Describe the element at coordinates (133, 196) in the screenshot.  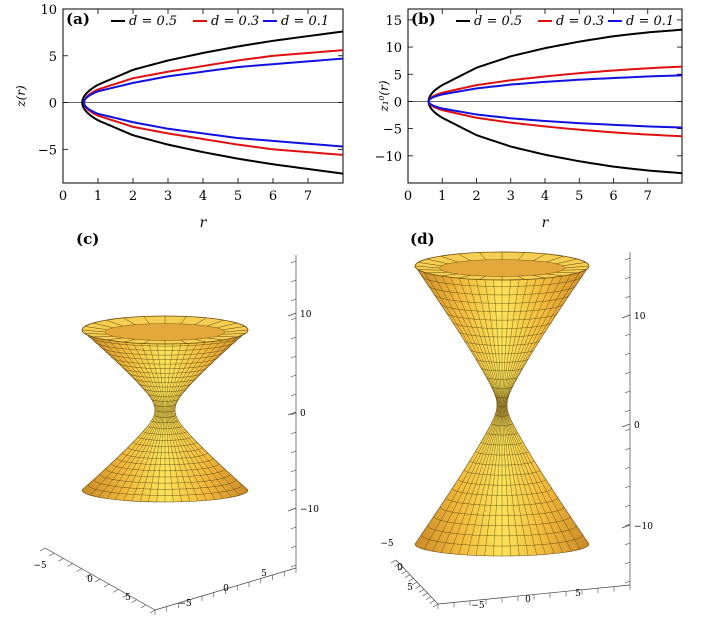
I see `x-tick-label: 2` at that location.